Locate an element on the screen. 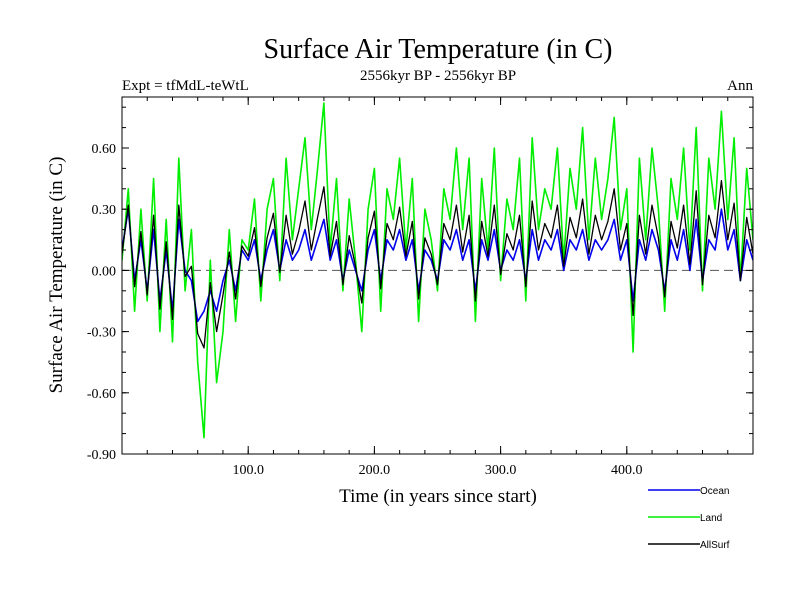 The height and width of the screenshot is (600, 800). chart-subtitle: 2556kyr BP - 2556kyr BP is located at coordinates (438, 76).